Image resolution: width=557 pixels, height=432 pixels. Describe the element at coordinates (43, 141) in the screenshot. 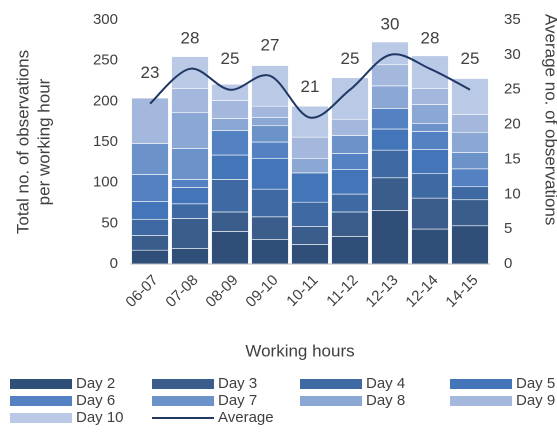

I see `y-axis-title: per working hour` at that location.